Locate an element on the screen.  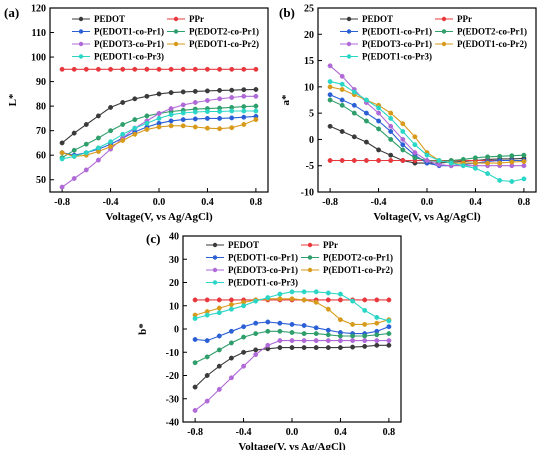
y-tick-label: 120 is located at coordinates (38, 9).